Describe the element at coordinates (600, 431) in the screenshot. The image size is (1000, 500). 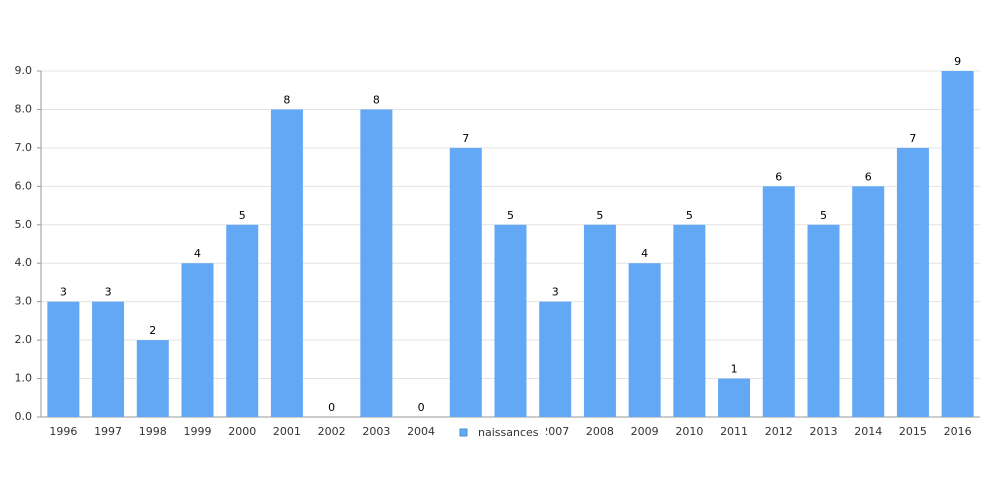
I see `x-tick-label: 2008` at that location.